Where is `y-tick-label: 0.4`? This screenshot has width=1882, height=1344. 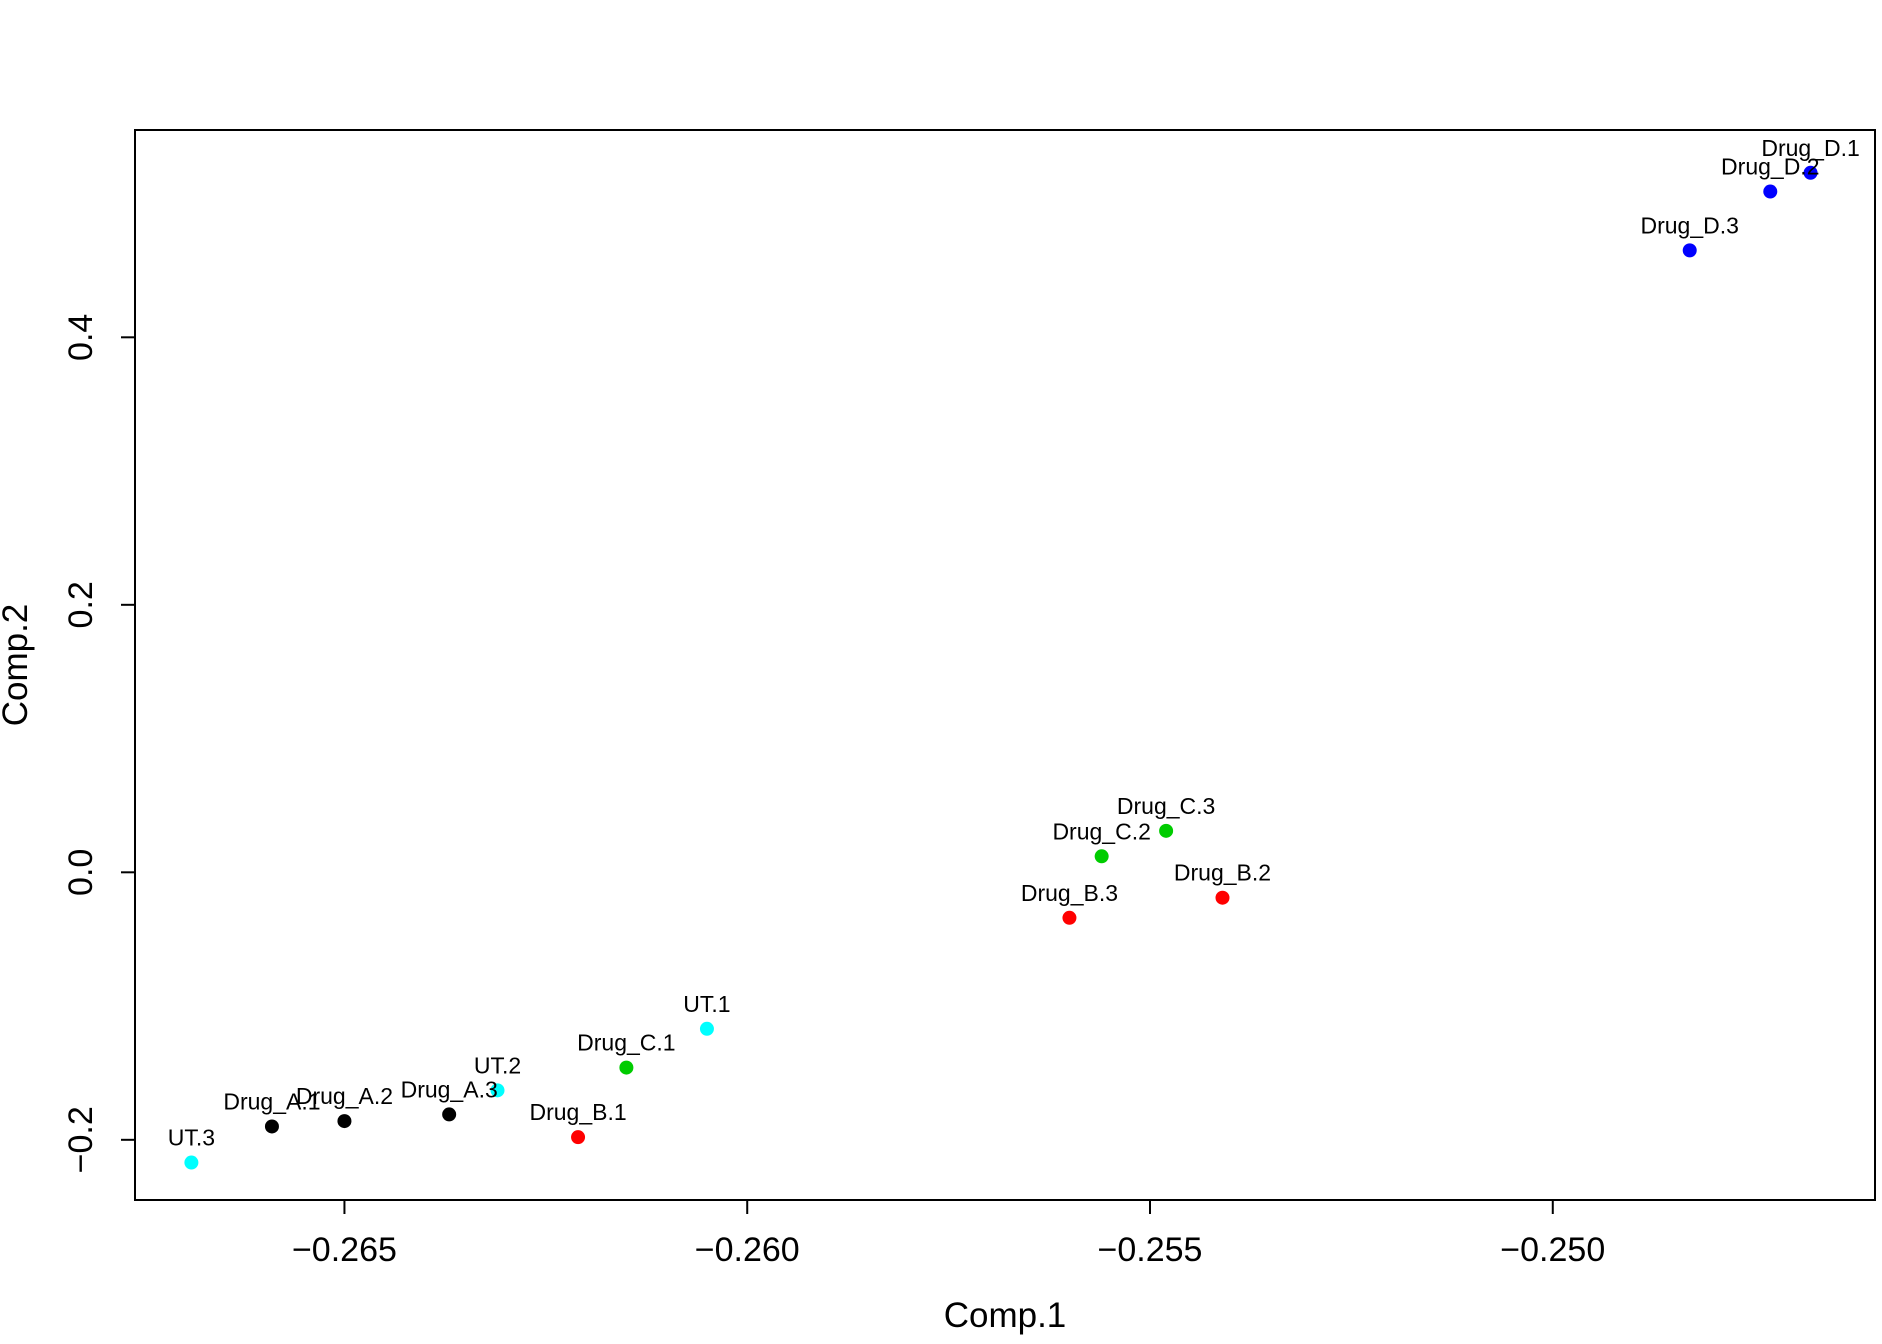 y-tick-label: 0.4 is located at coordinates (81, 337).